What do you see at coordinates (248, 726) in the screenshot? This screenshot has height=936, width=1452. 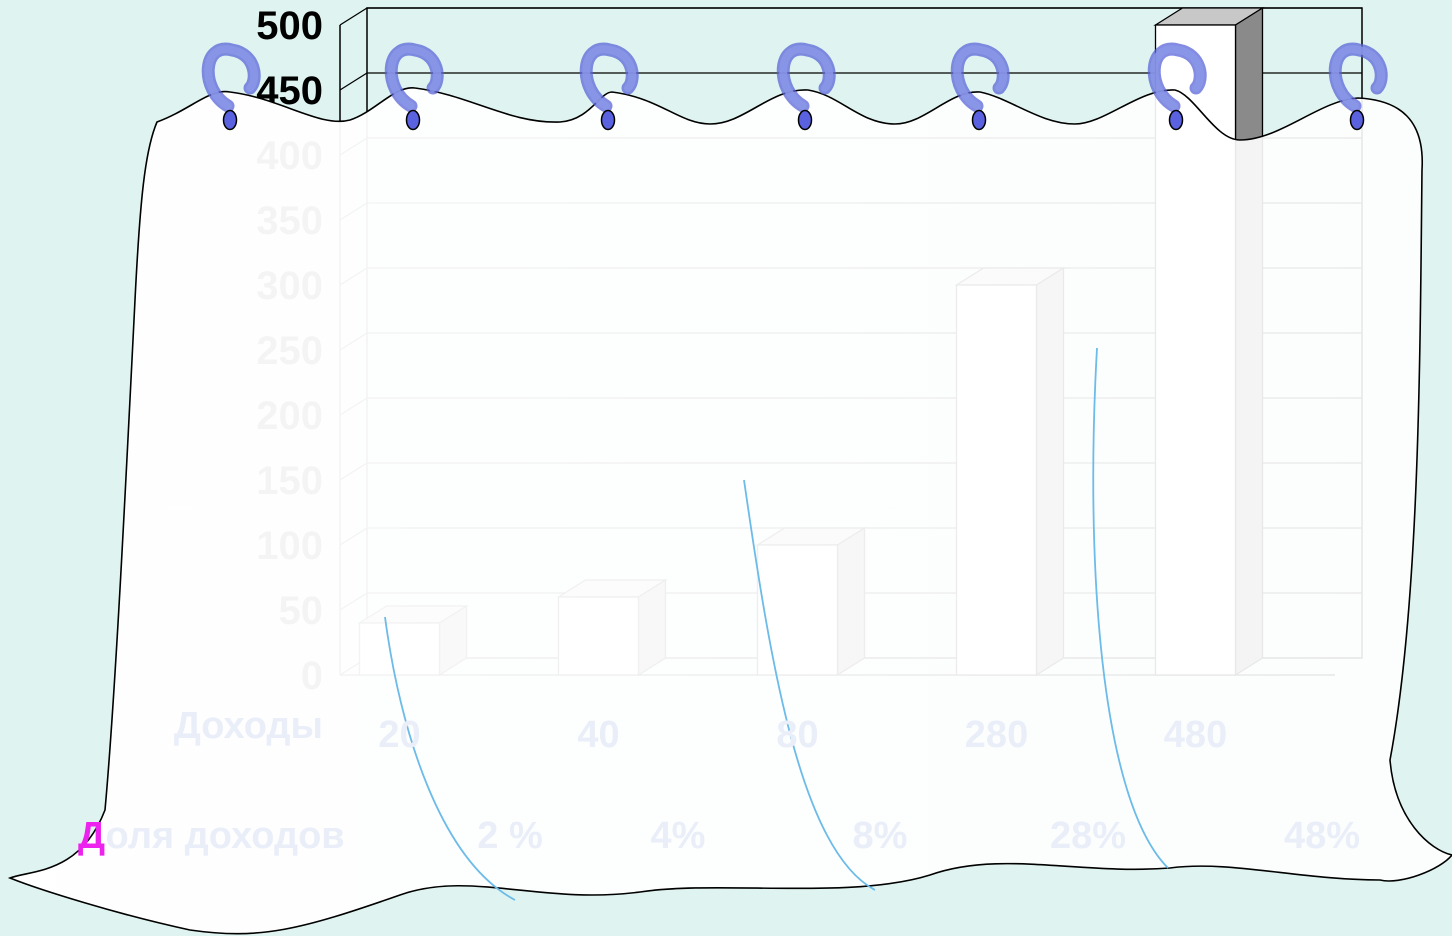 I see `income-row-label: Доходы` at bounding box center [248, 726].